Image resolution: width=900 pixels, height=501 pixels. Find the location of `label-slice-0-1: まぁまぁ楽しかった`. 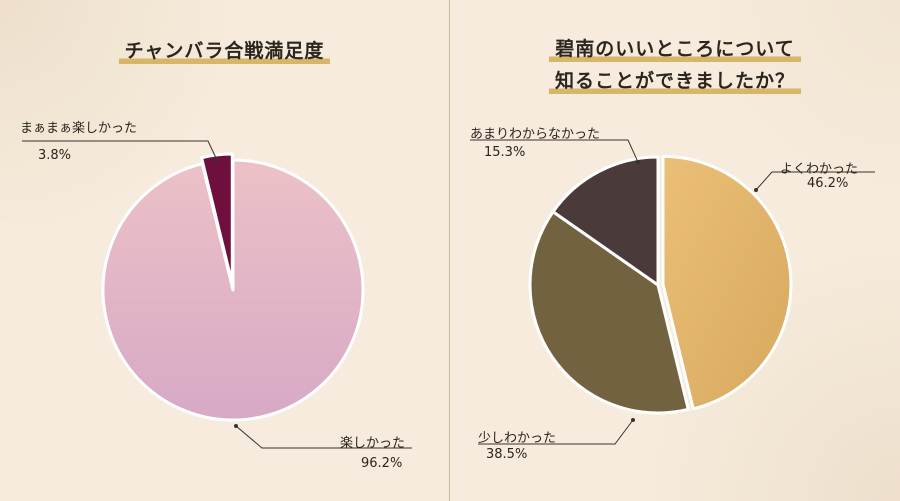

label-slice-0-1: まぁまぁ楽しかった is located at coordinates (79, 128).